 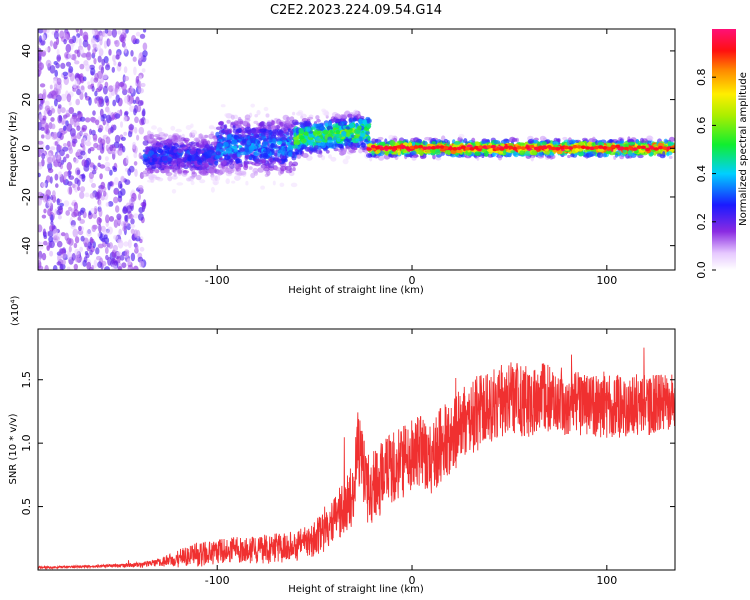 I want to click on spectrogram-y-axis-label: Frequency (Hz), so click(x=13, y=149).